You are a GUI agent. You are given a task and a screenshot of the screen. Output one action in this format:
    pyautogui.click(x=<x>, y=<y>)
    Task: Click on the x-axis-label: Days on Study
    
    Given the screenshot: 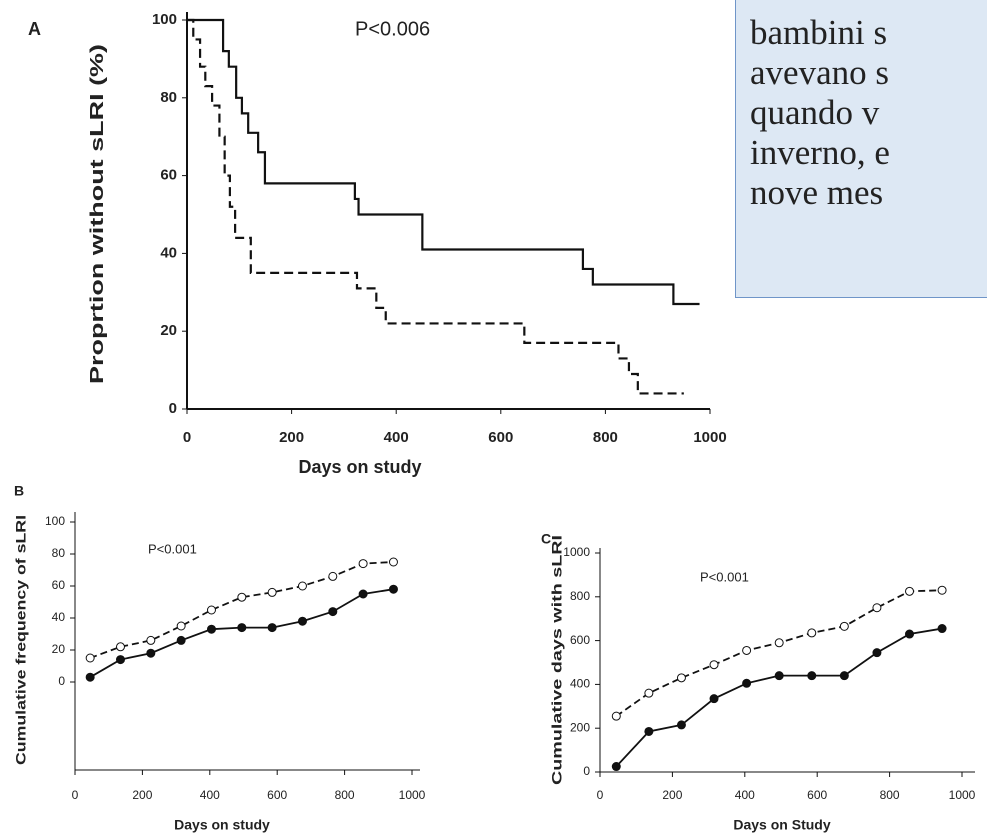 What is the action you would take?
    pyautogui.click(x=781, y=825)
    